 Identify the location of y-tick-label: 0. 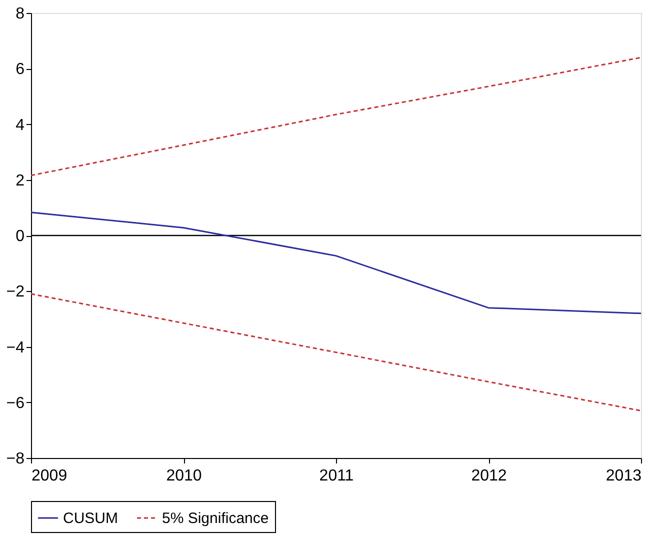
(20, 236).